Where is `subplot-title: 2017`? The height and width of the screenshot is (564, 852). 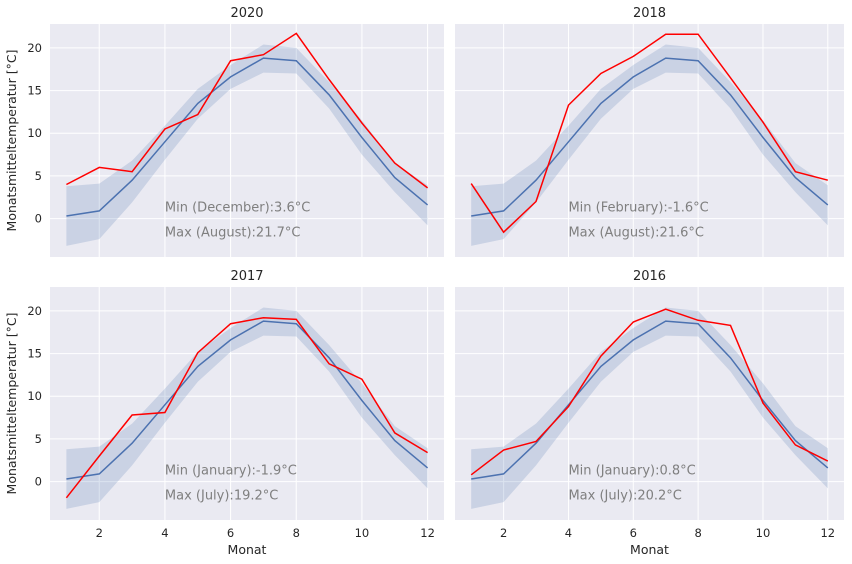 subplot-title: 2017 is located at coordinates (246, 276).